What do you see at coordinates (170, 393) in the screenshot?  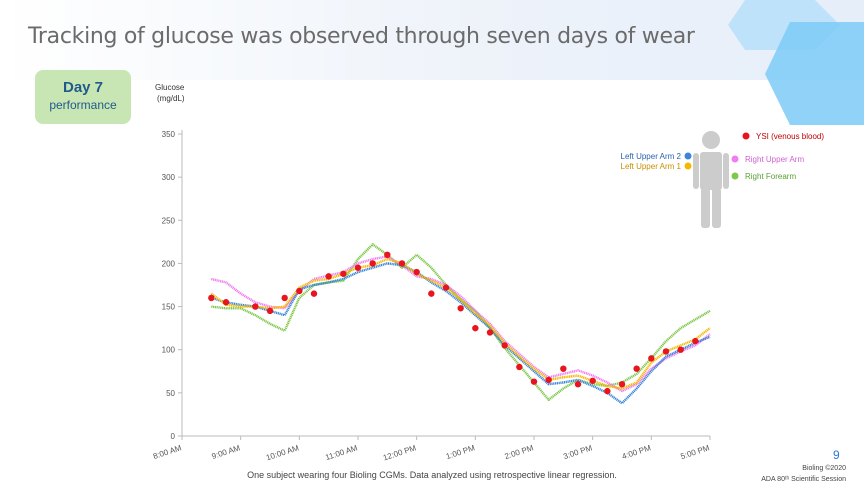 I see `y-tick-label: 50` at bounding box center [170, 393].